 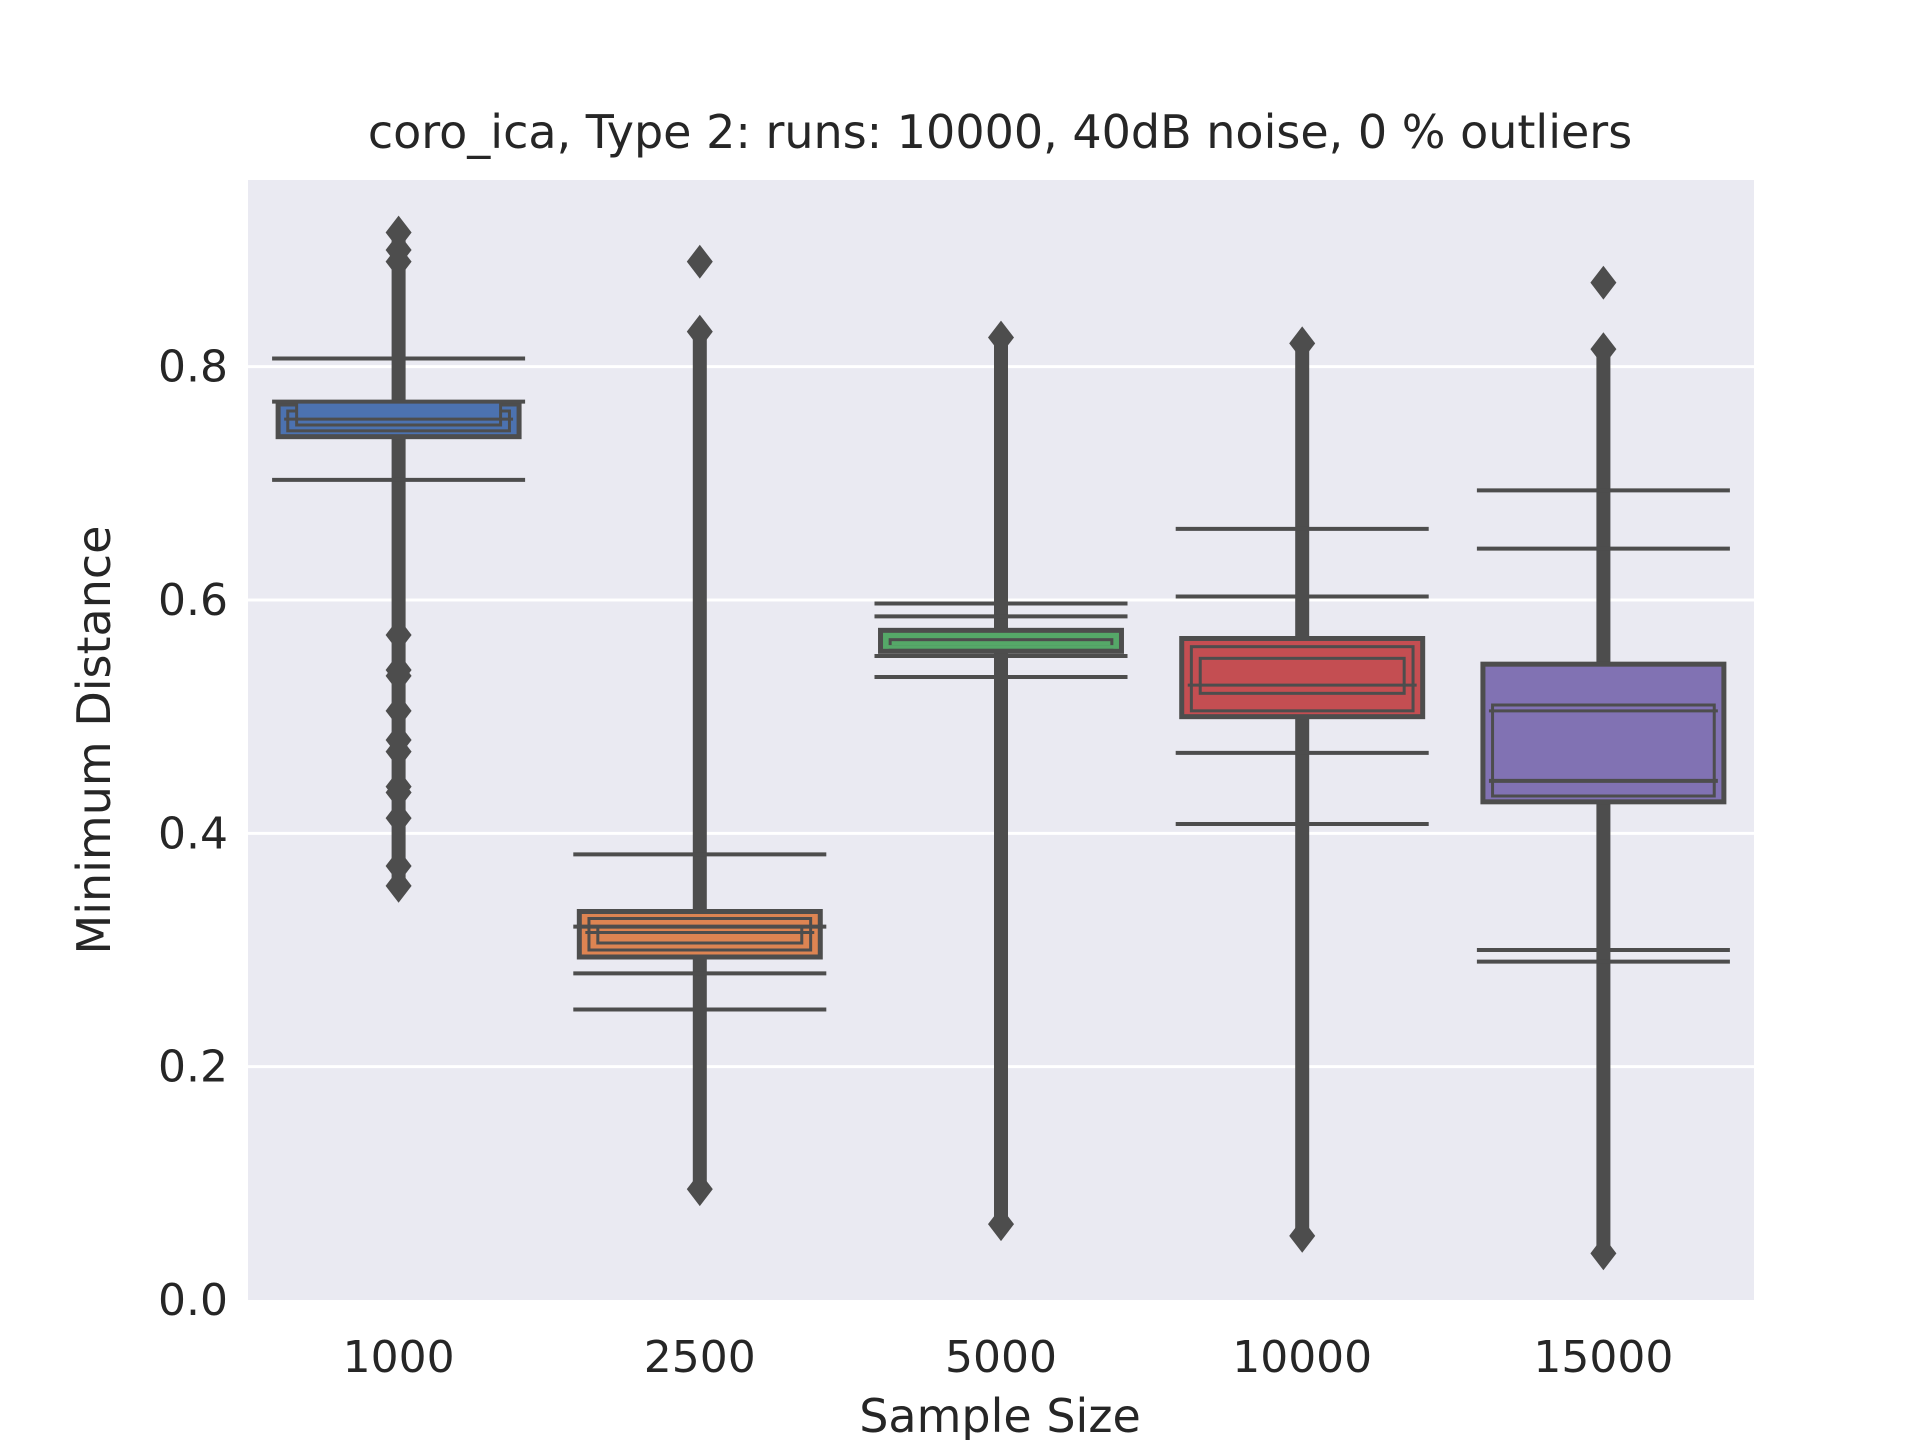 What do you see at coordinates (193, 367) in the screenshot?
I see `y-tick-label: 0.8` at bounding box center [193, 367].